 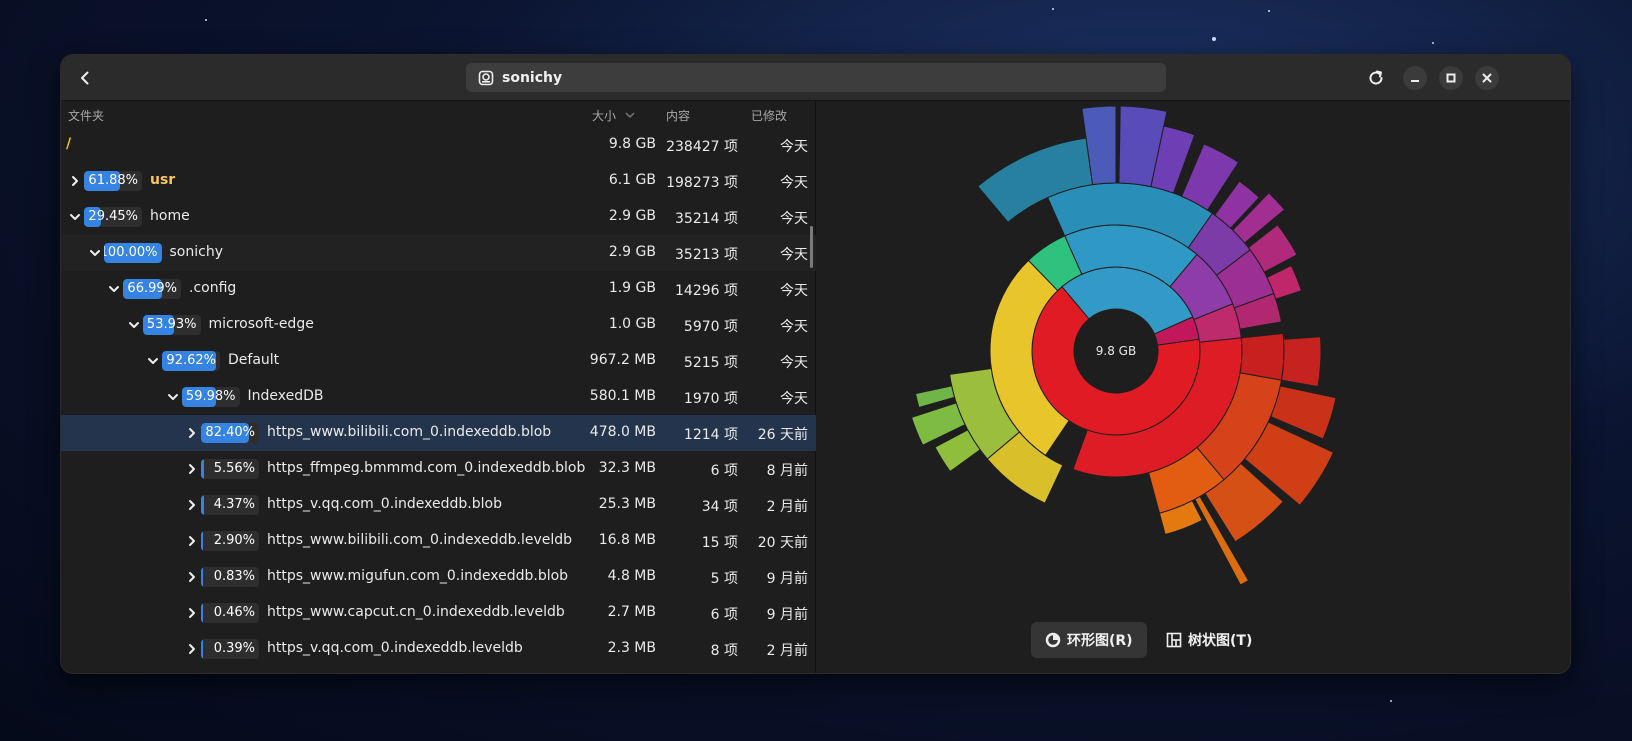 I want to click on maximize-icon, so click(x=1451, y=78).